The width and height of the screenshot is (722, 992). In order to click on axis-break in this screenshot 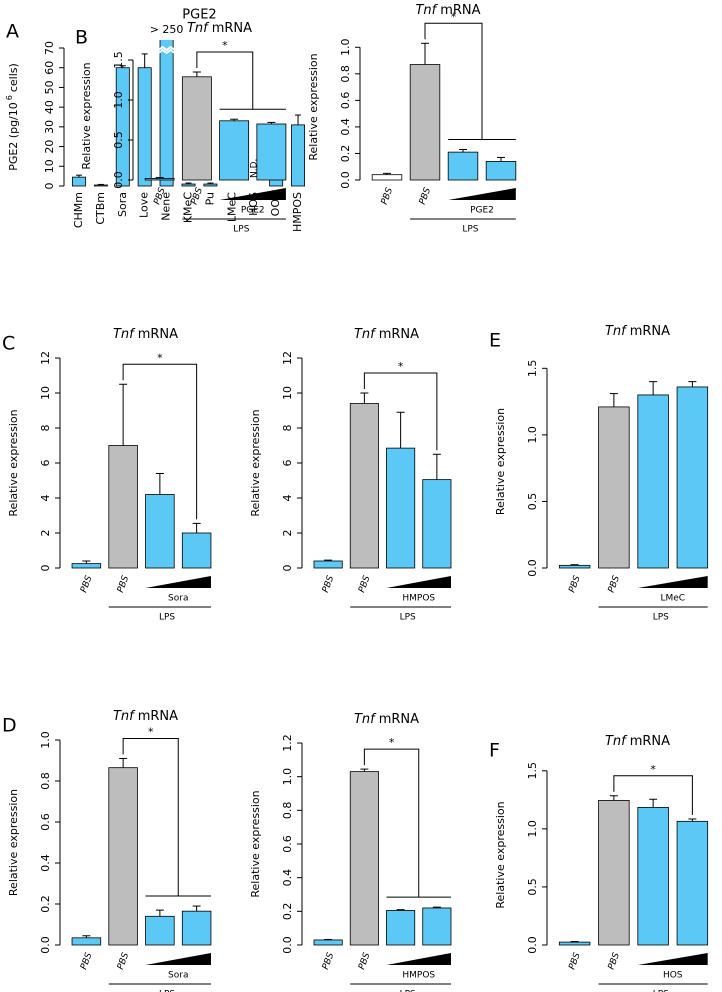, I will do `click(166, 50)`.